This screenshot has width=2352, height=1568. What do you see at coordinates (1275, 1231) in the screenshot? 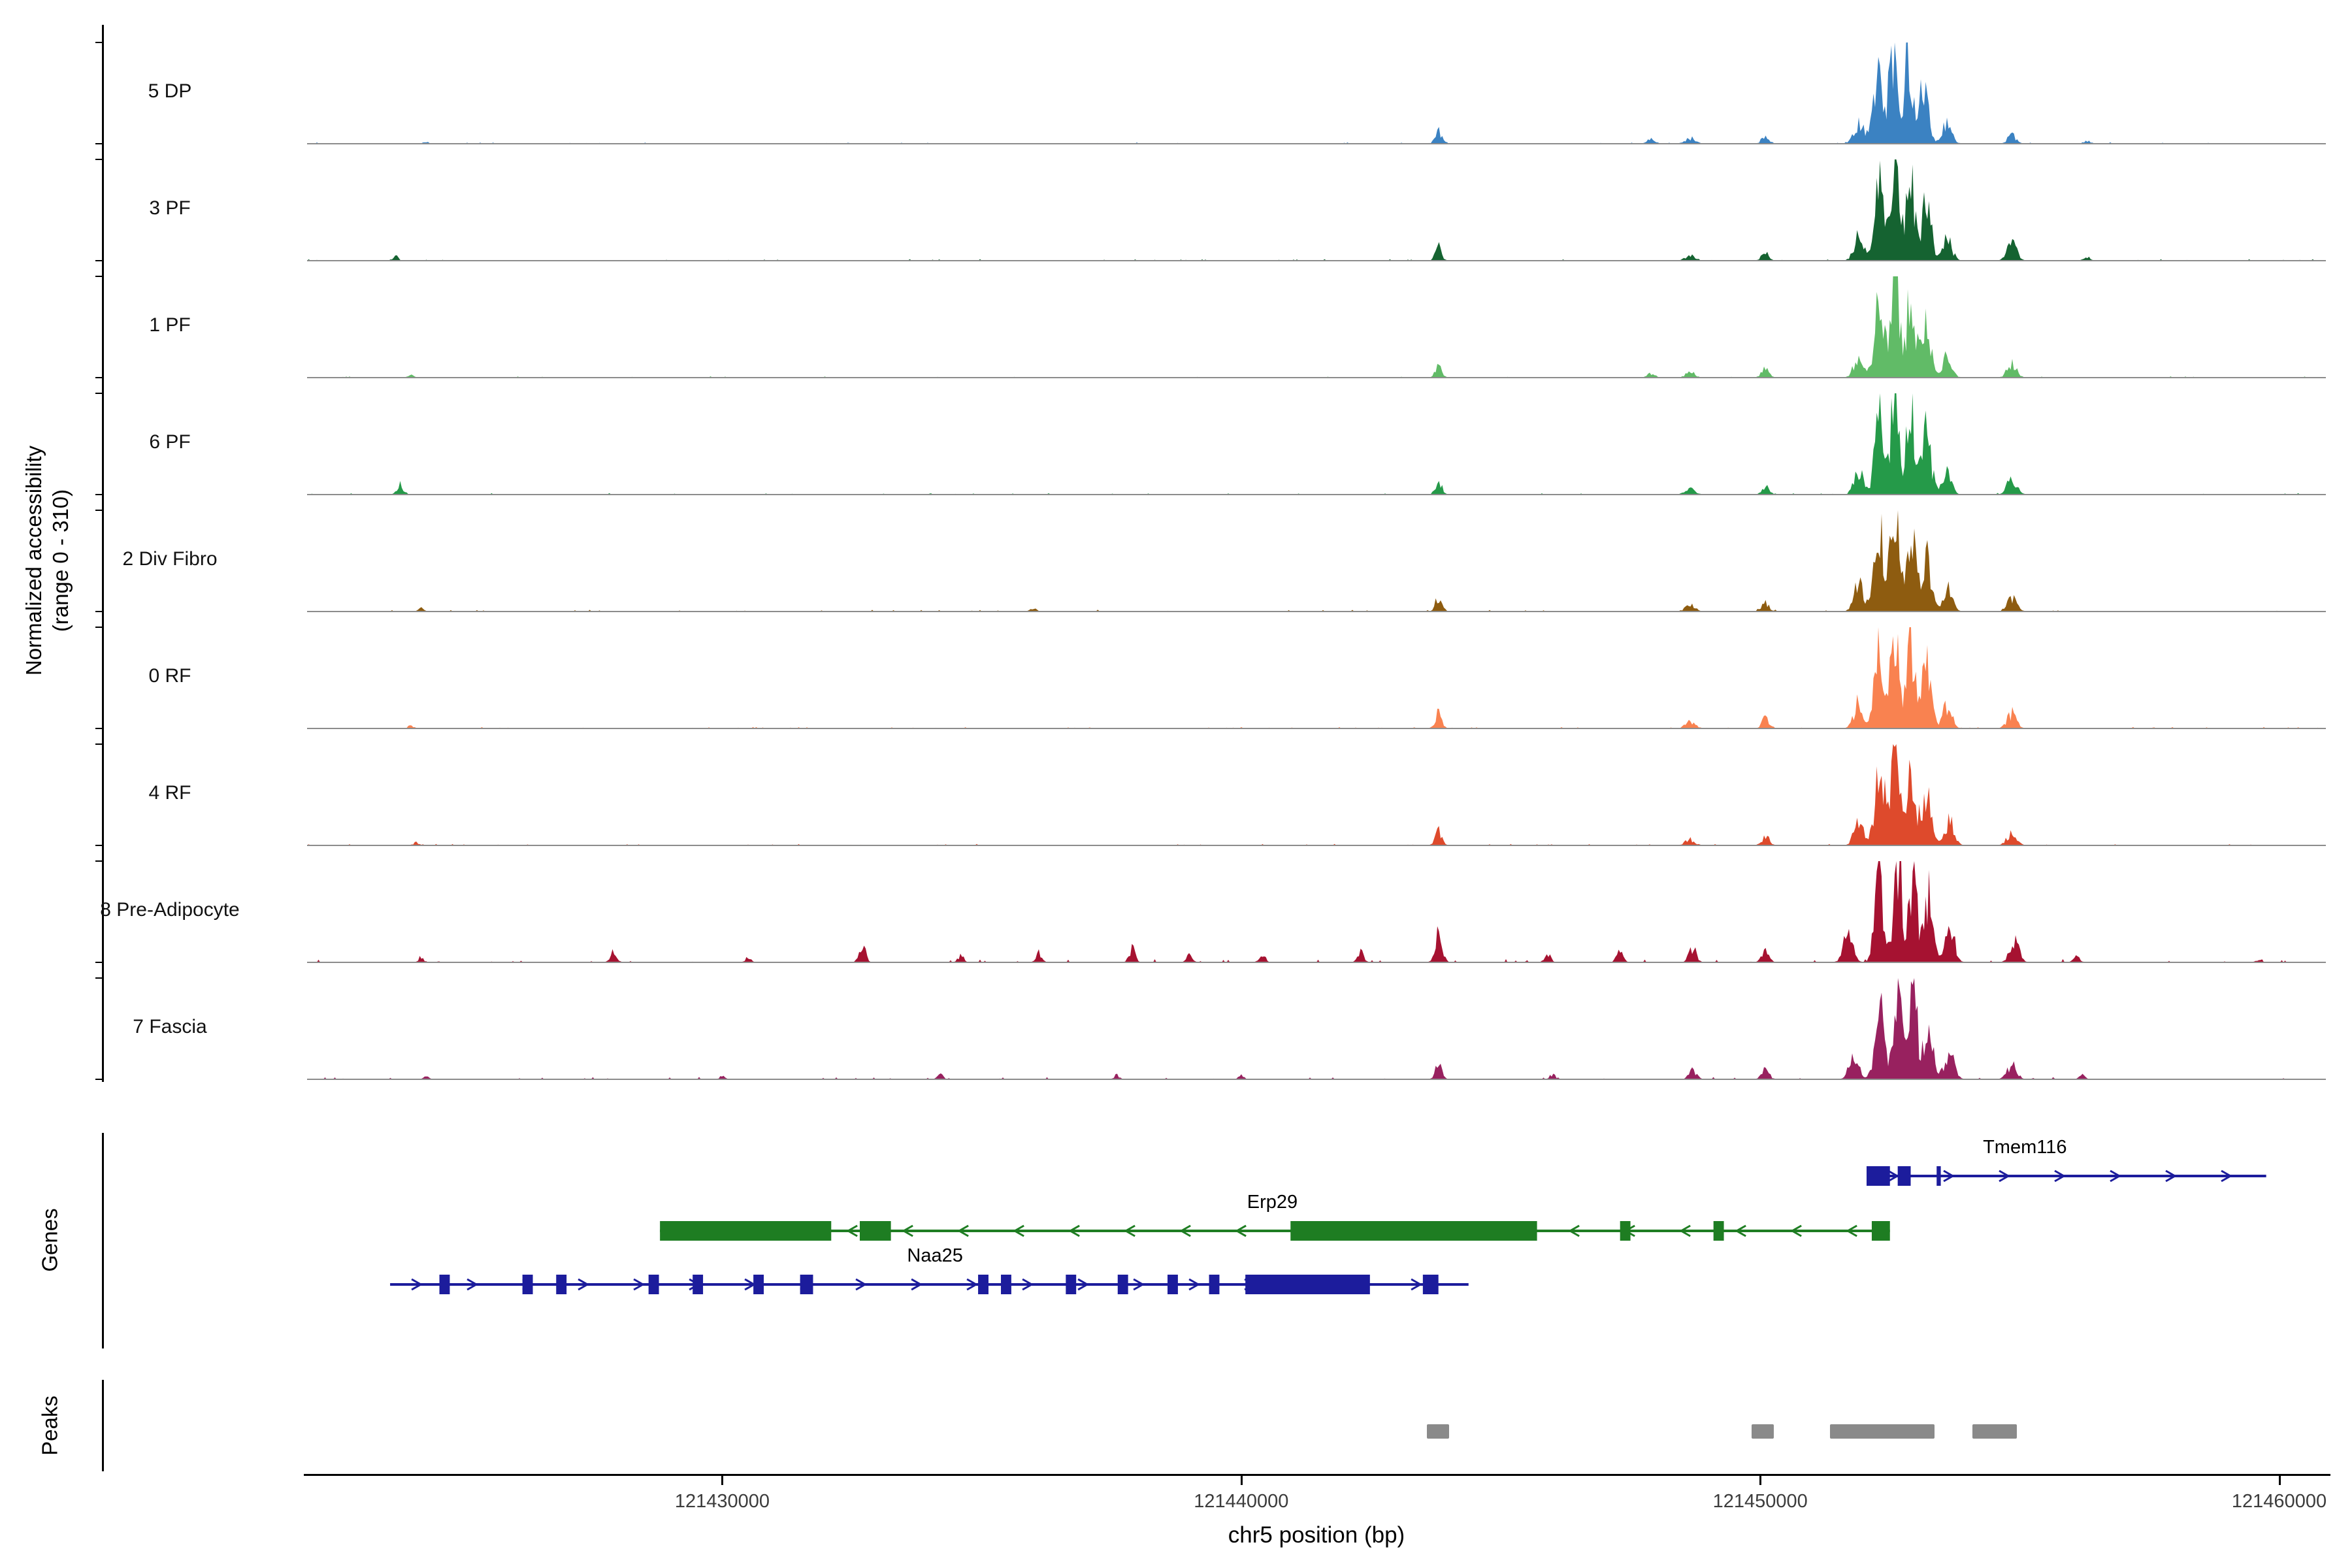
I see `gene-model-Erp29` at bounding box center [1275, 1231].